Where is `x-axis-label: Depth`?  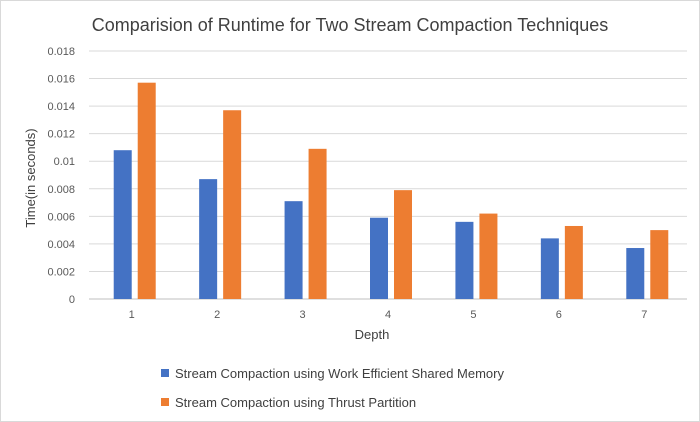
x-axis-label: Depth is located at coordinates (372, 334).